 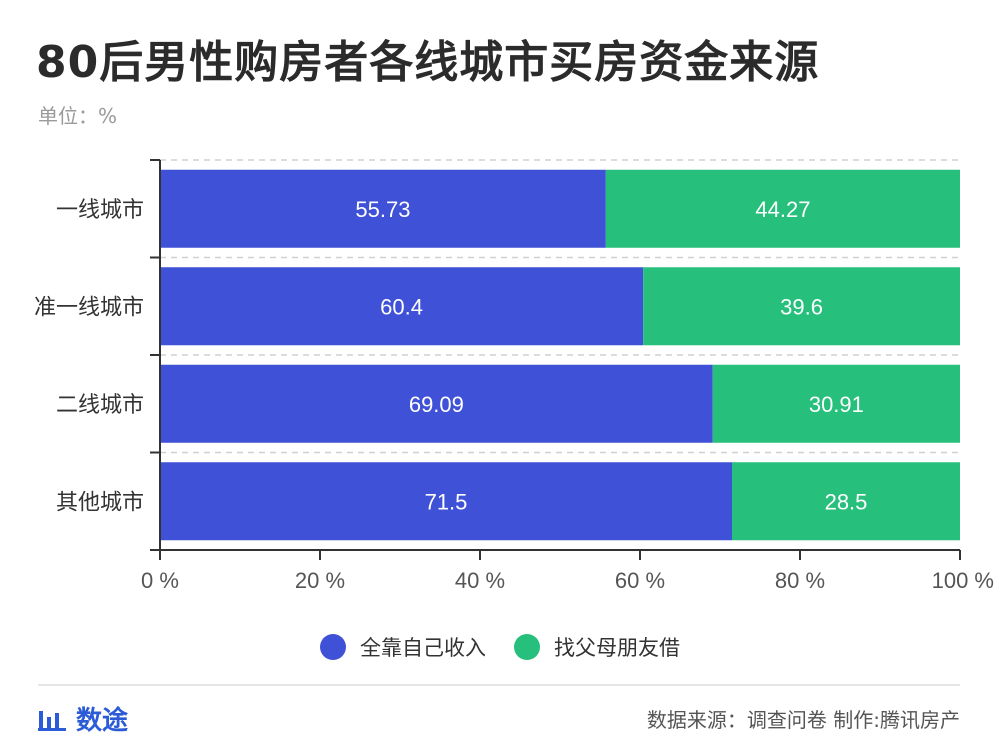 I want to click on chart-legend: 全靠自己收入 找父母朋友借, so click(x=500, y=647).